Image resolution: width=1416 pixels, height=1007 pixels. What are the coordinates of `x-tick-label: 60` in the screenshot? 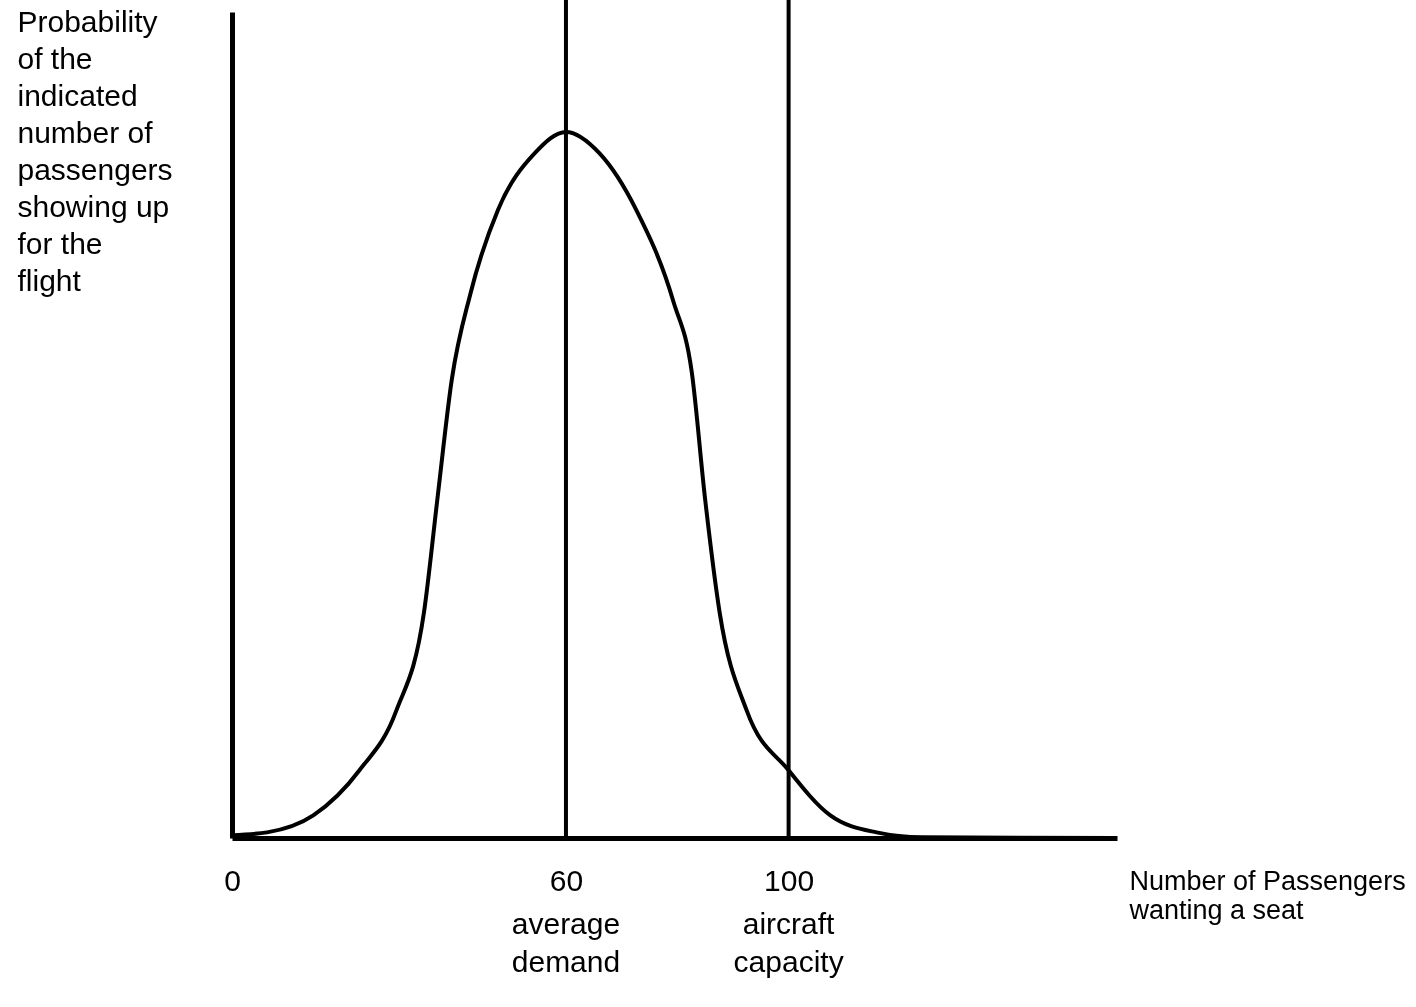 It's located at (566, 880).